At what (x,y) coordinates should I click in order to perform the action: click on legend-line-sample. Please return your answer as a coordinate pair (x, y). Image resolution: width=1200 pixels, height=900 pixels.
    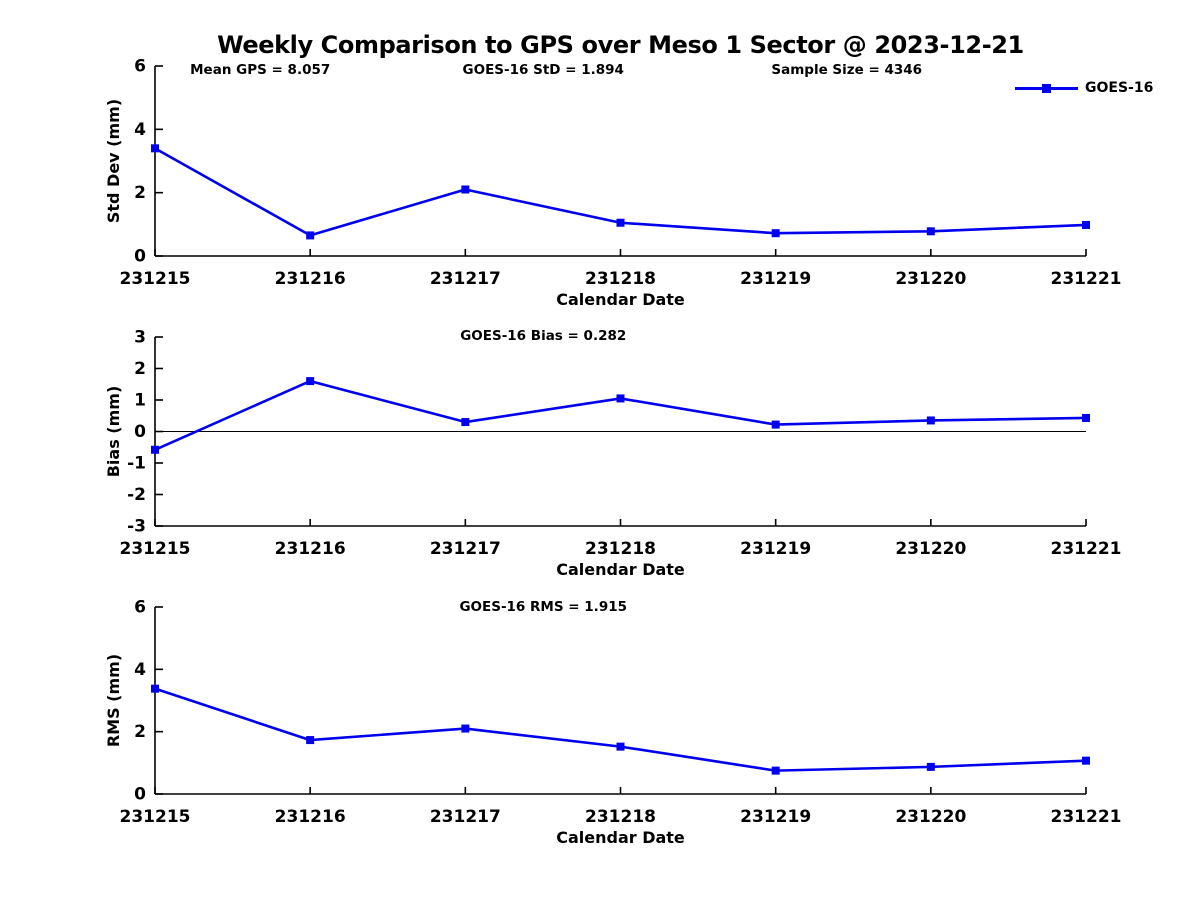
    Looking at the image, I should click on (1046, 88).